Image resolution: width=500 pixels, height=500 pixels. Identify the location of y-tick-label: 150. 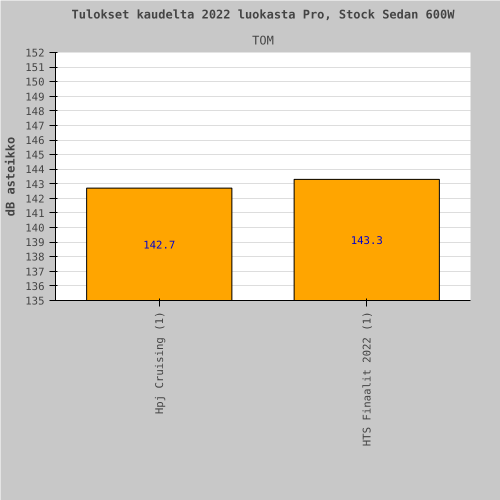
(35, 82).